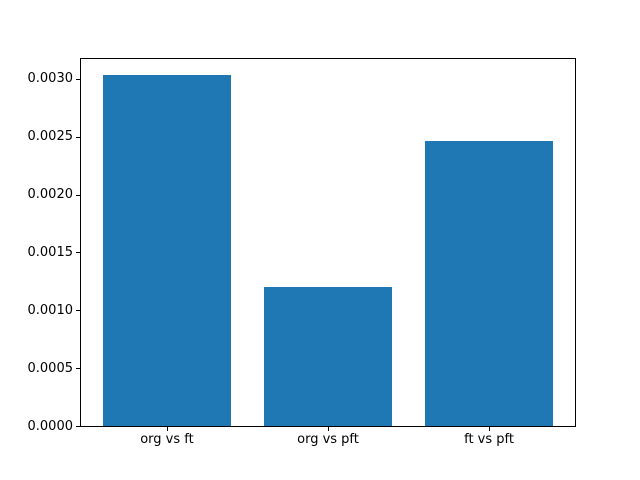  I want to click on bar-ft-vs-pft, so click(489, 283).